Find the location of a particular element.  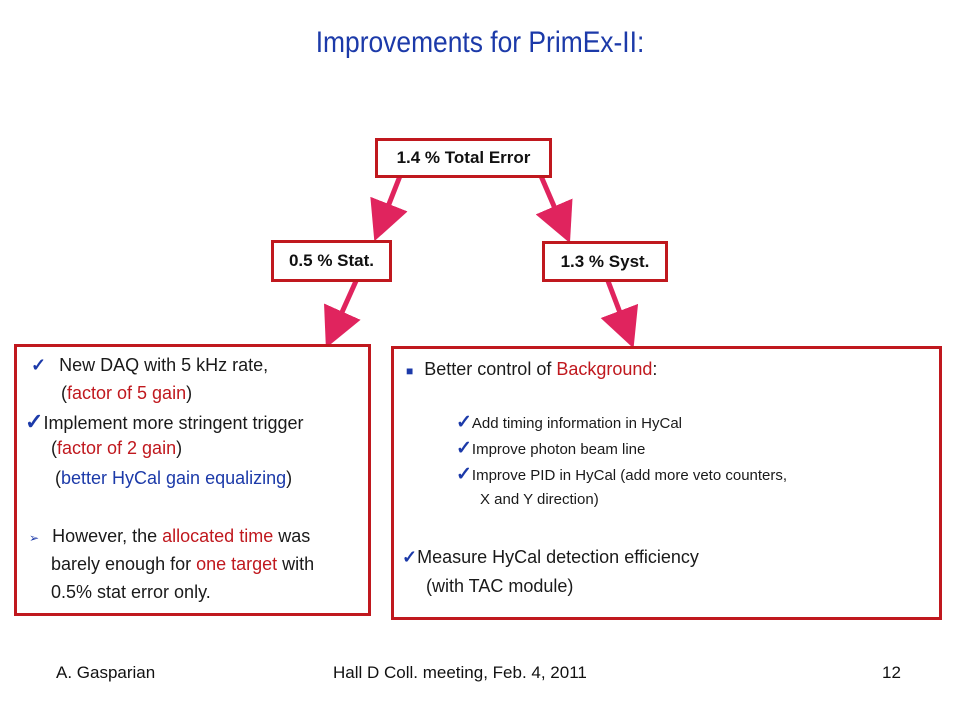

arrow-syst-to-right is located at coordinates (619, 314).